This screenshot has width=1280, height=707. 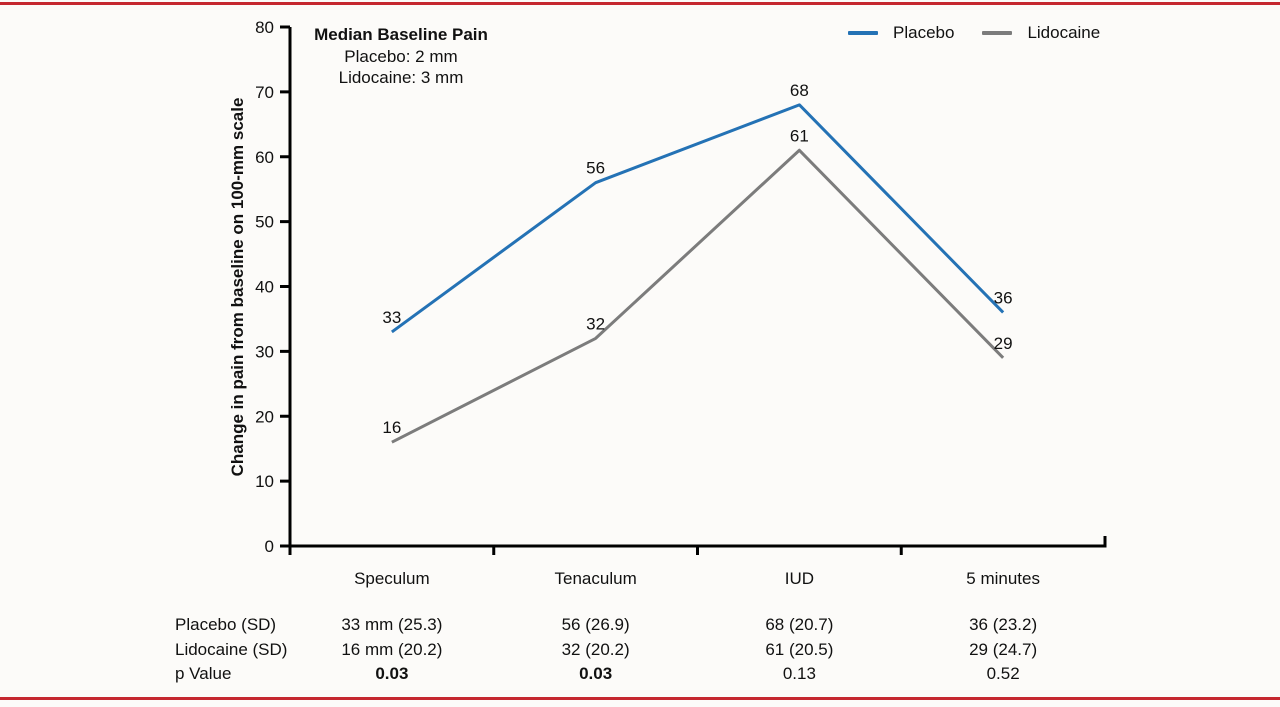 What do you see at coordinates (799, 624) in the screenshot?
I see `table-cell: 68 (20.7)` at bounding box center [799, 624].